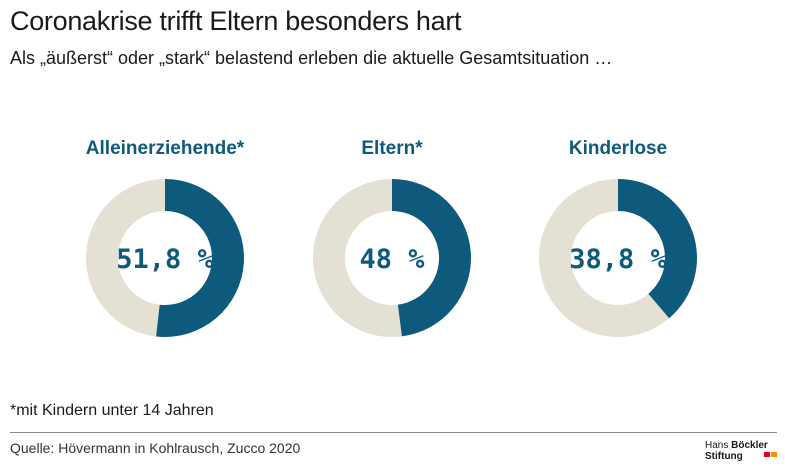 Image resolution: width=785 pixels, height=467 pixels. I want to click on donut-value-label: 38,8 %, so click(618, 259).